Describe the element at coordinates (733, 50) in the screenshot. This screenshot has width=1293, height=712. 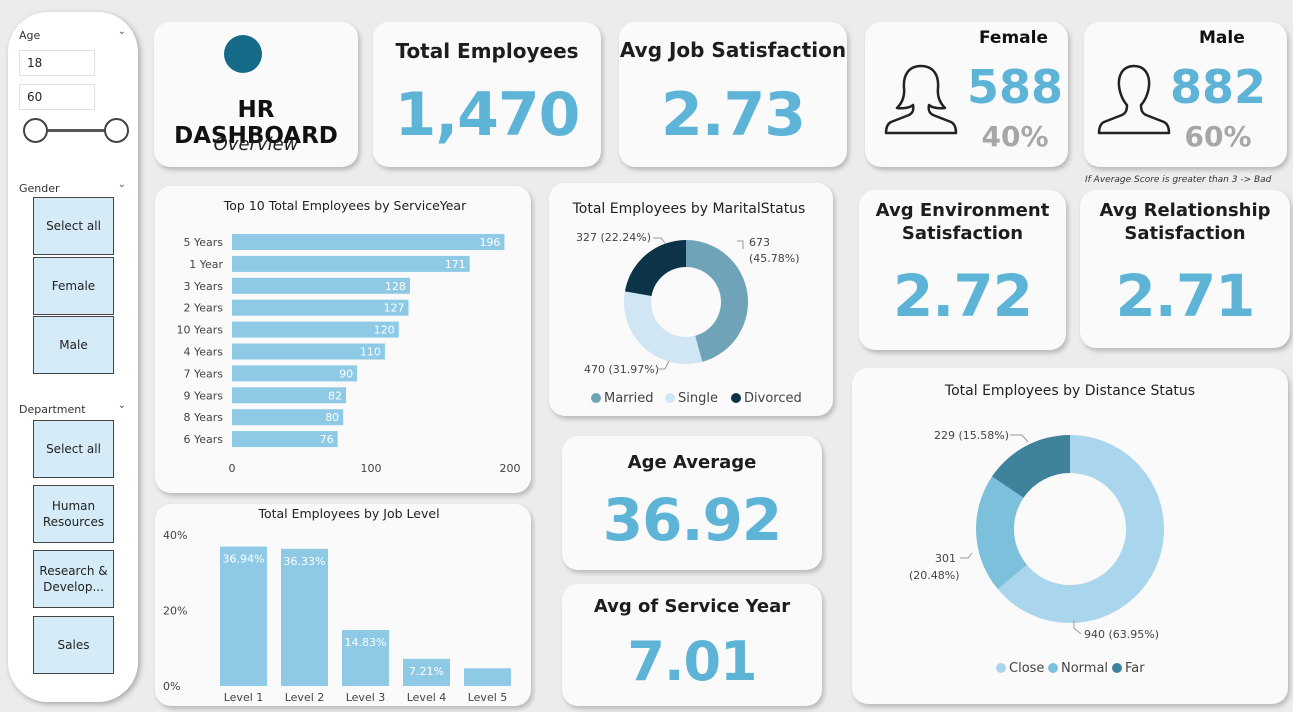
I see `avg-job-satisfaction-title: Avg Job Satisfaction` at that location.